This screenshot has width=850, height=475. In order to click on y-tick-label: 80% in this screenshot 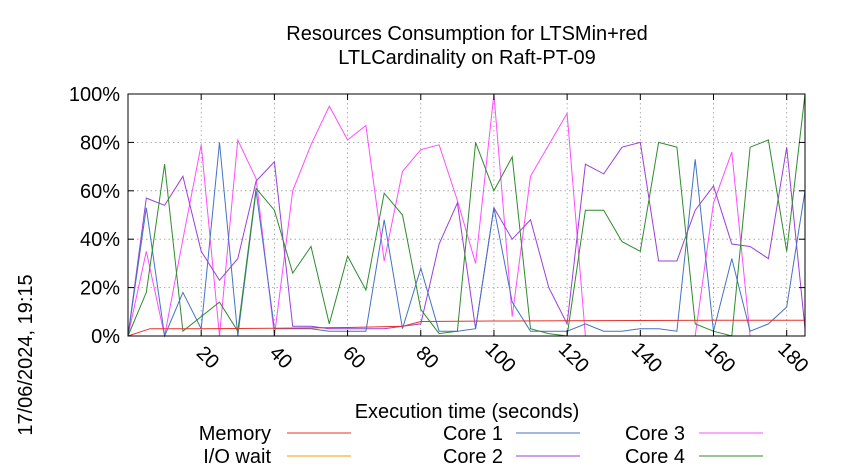, I will do `click(100, 143)`.